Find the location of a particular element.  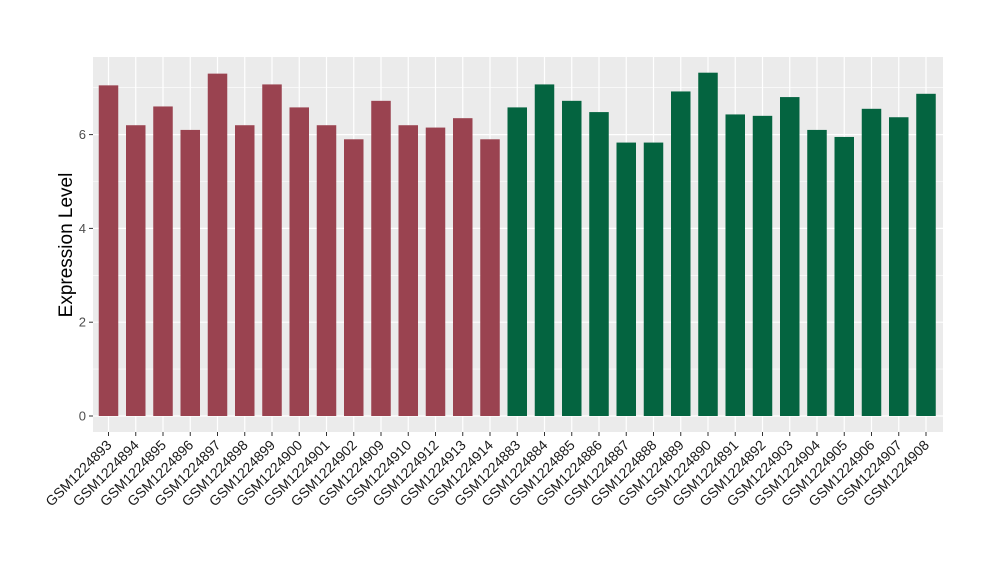

bar-GSM1224909 is located at coordinates (381, 258).